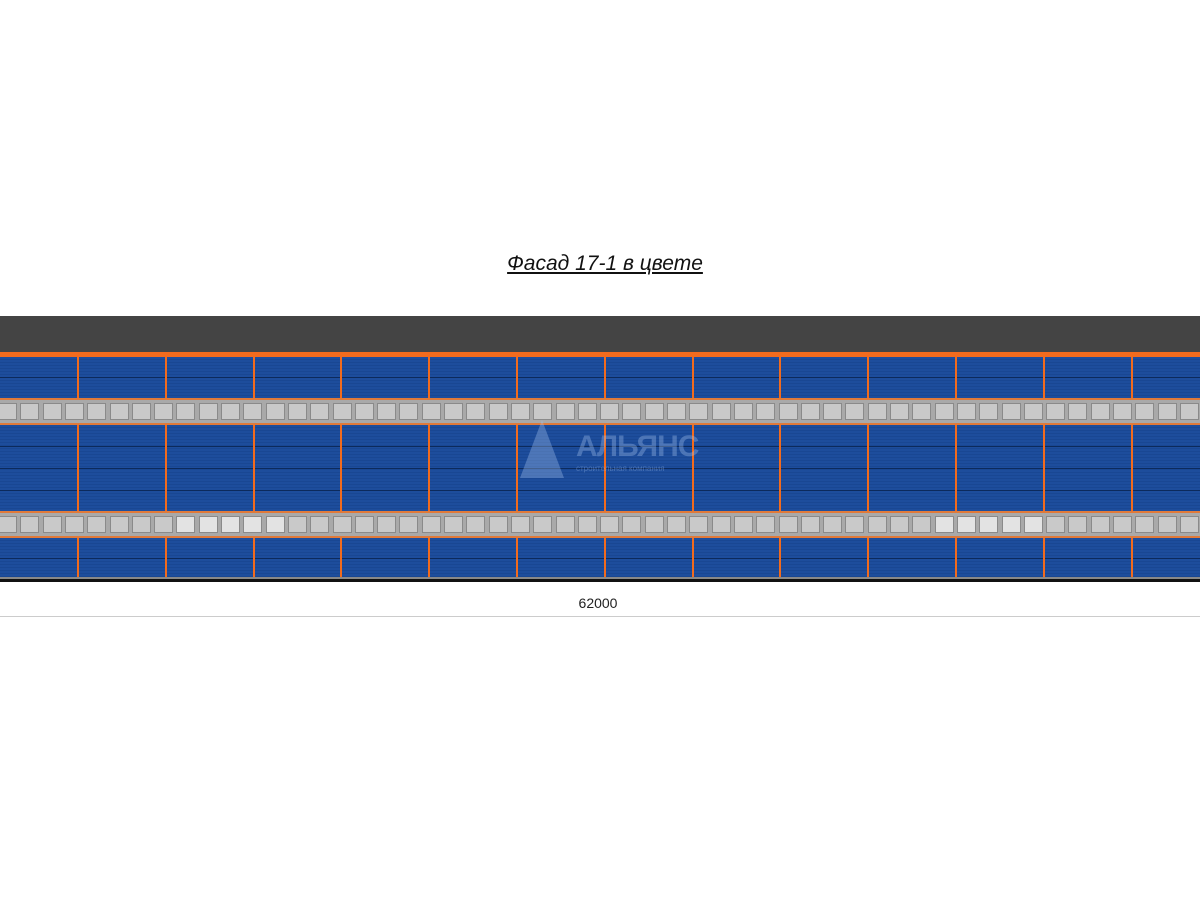  I want to click on window-strip-upper, so click(600, 411).